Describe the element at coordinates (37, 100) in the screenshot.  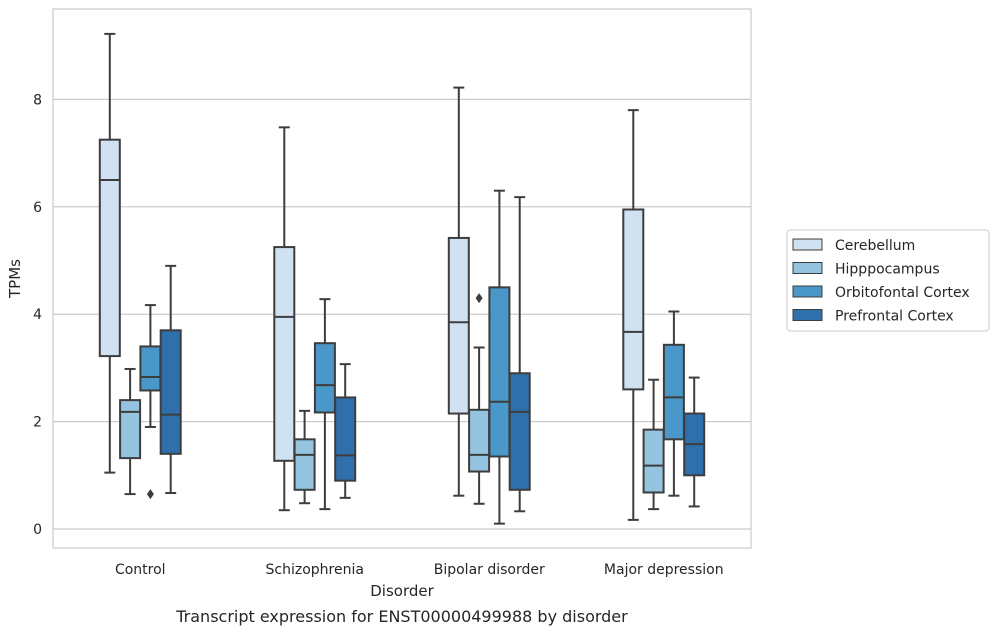
I see `y-tick-label-8: 8` at that location.